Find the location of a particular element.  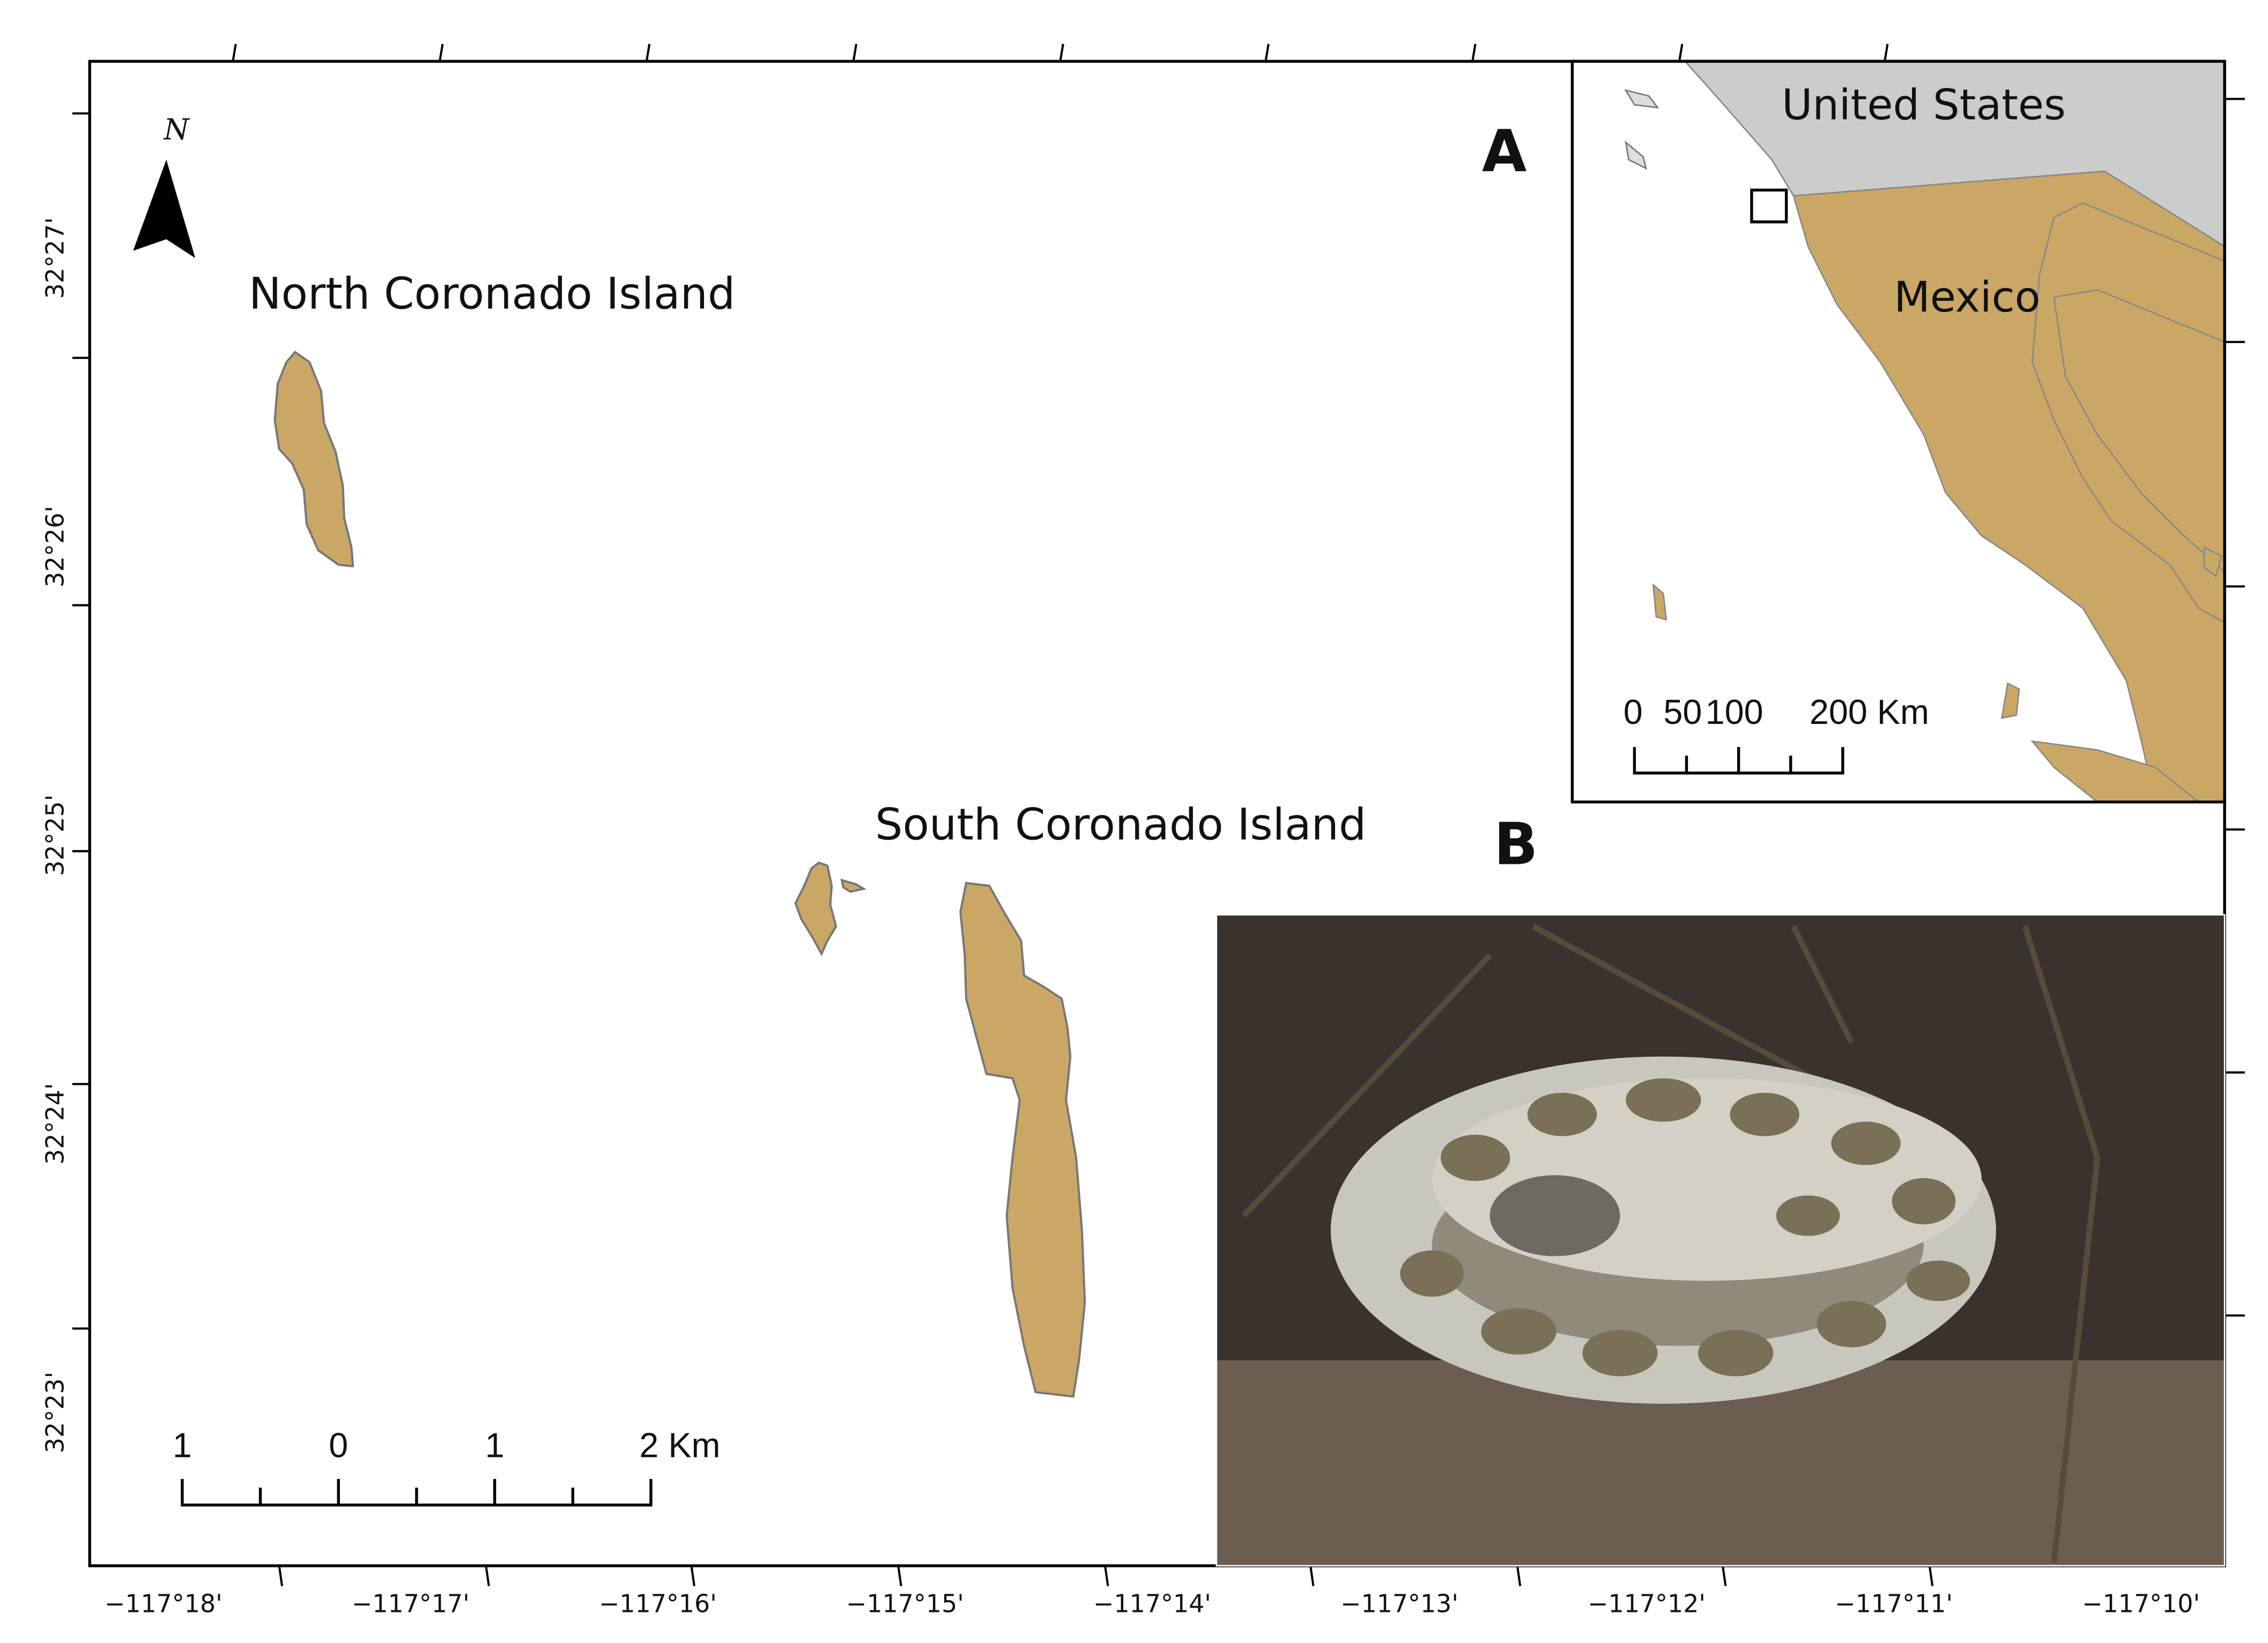

north-arrow is located at coordinates (164, 208).